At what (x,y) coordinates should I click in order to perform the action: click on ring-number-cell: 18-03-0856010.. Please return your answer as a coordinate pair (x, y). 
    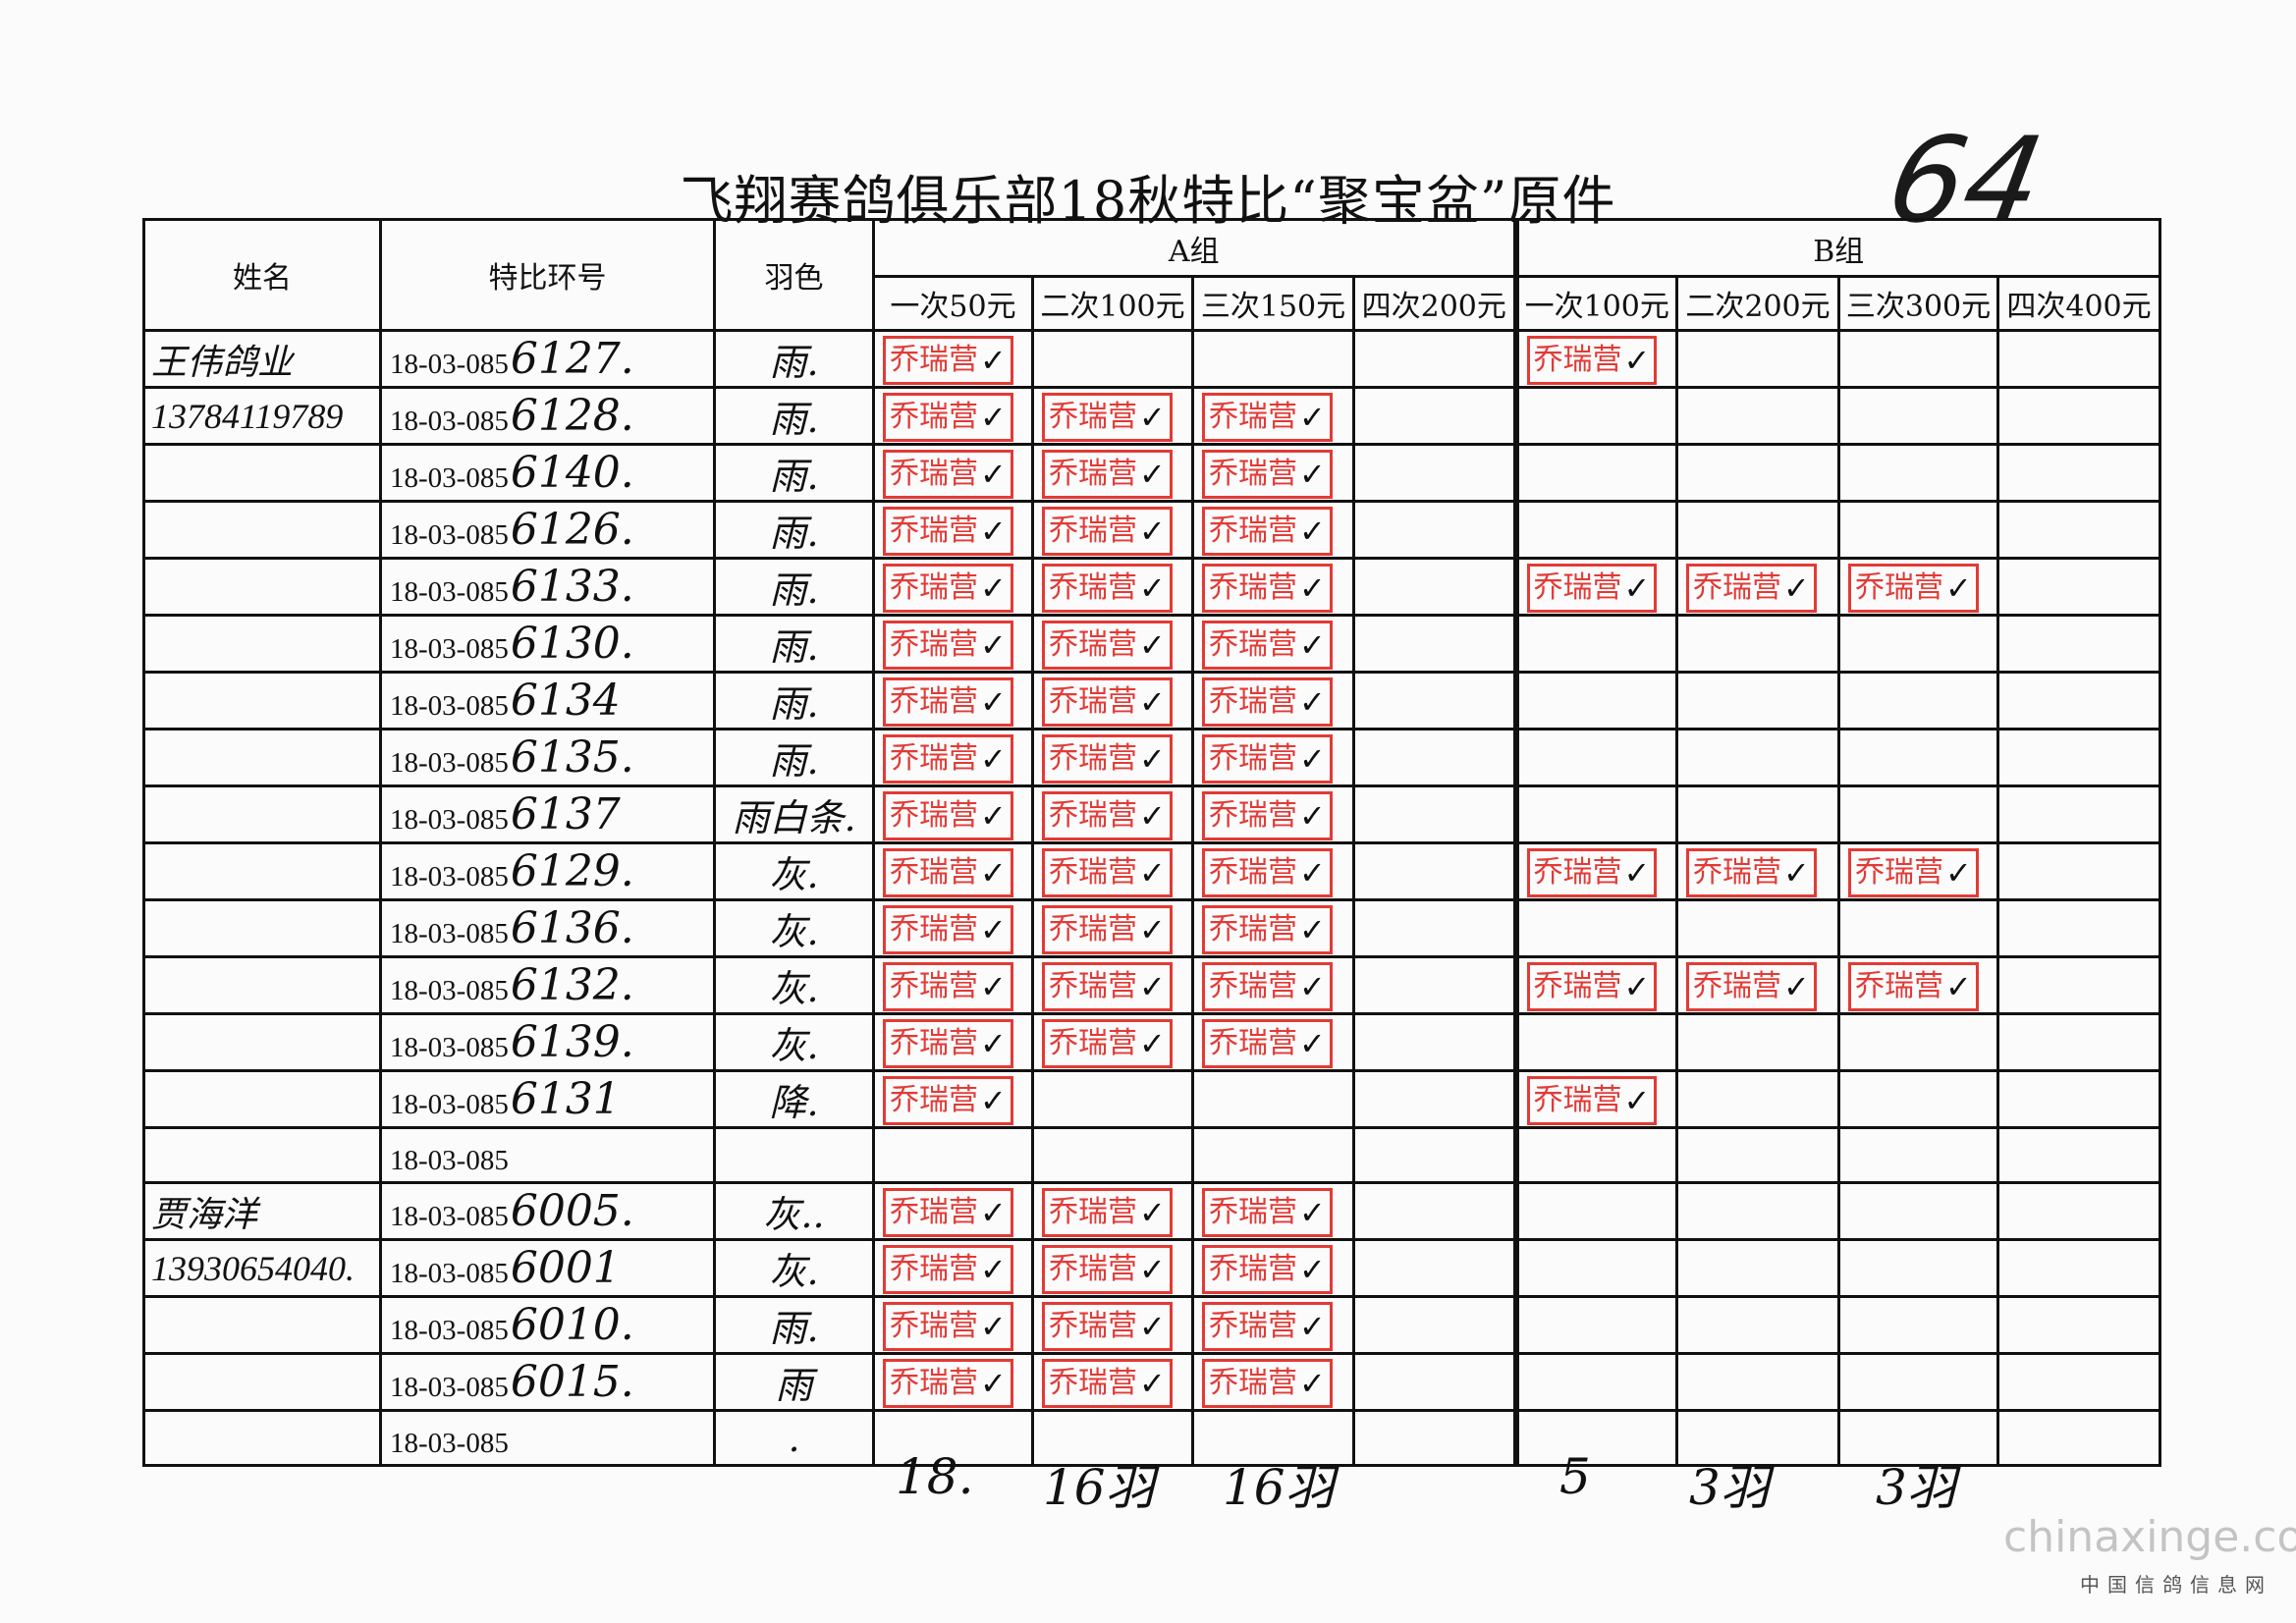
    Looking at the image, I should click on (547, 1325).